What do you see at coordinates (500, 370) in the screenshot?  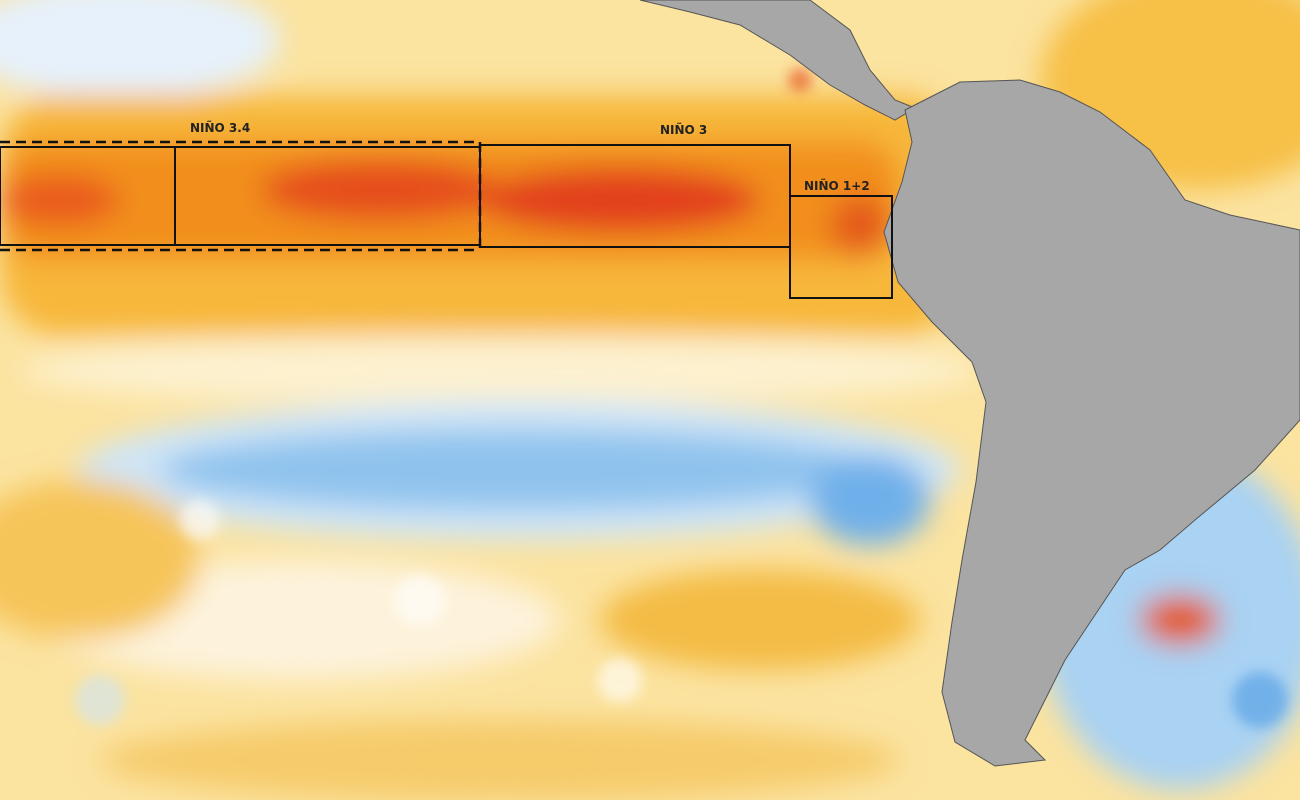 I see `neutral-band` at bounding box center [500, 370].